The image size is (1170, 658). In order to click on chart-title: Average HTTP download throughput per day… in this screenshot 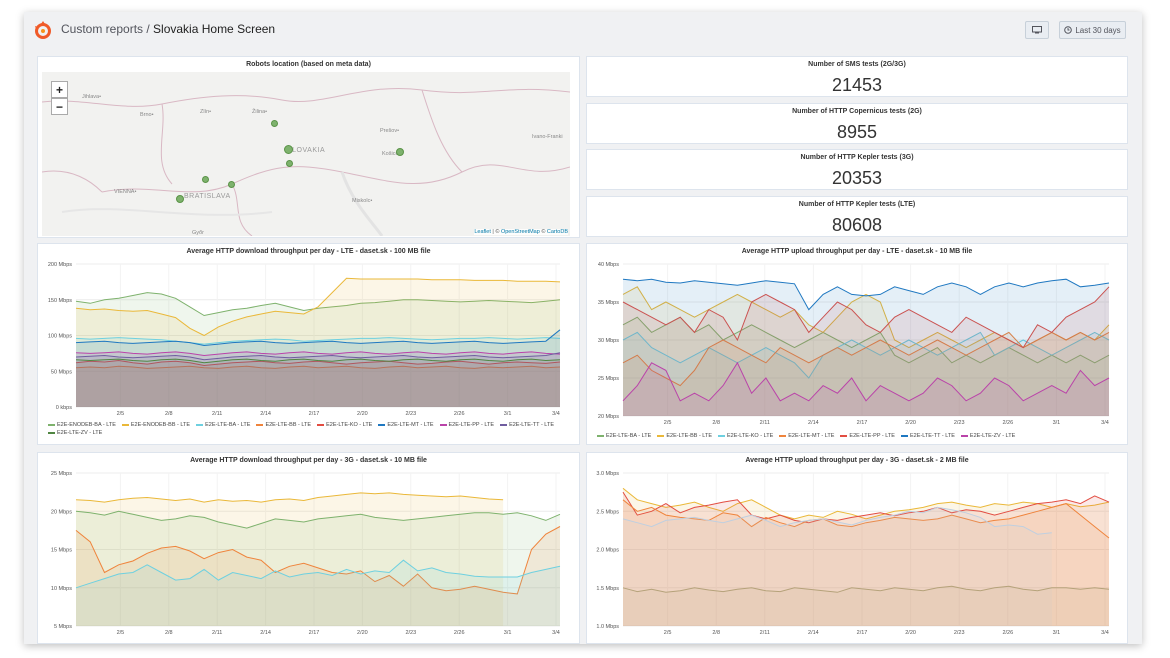, I will do `click(308, 251)`.